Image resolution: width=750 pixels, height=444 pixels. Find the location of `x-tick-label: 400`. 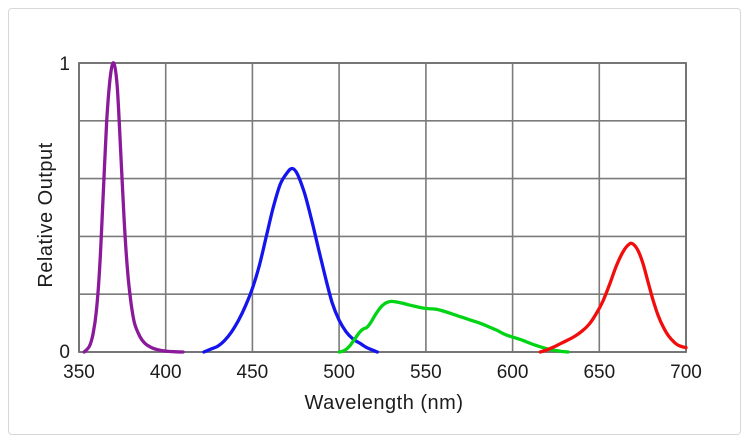

x-tick-label: 400 is located at coordinates (166, 372).